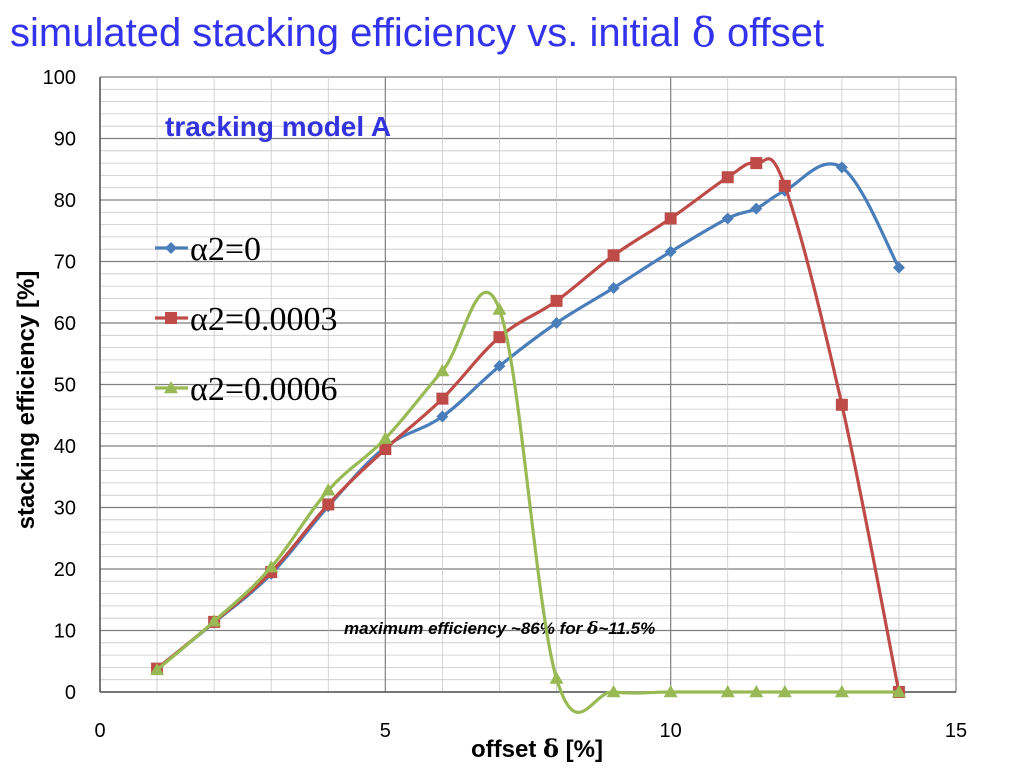  I want to click on x-axis-title-unit: [%], so click(581, 749).